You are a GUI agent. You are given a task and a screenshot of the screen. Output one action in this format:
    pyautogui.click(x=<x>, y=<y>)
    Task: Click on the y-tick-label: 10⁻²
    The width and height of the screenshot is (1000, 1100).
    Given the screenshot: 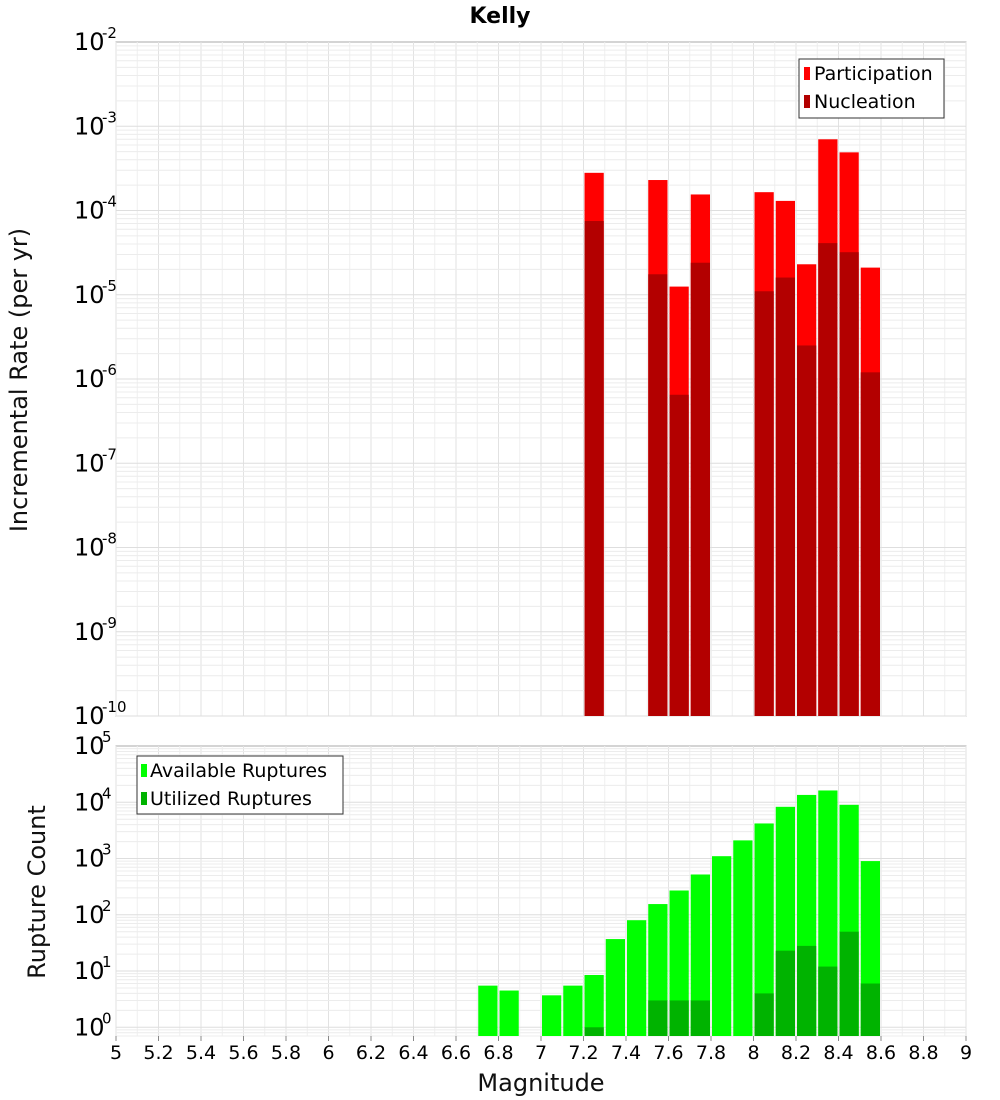 What is the action you would take?
    pyautogui.click(x=95, y=40)
    